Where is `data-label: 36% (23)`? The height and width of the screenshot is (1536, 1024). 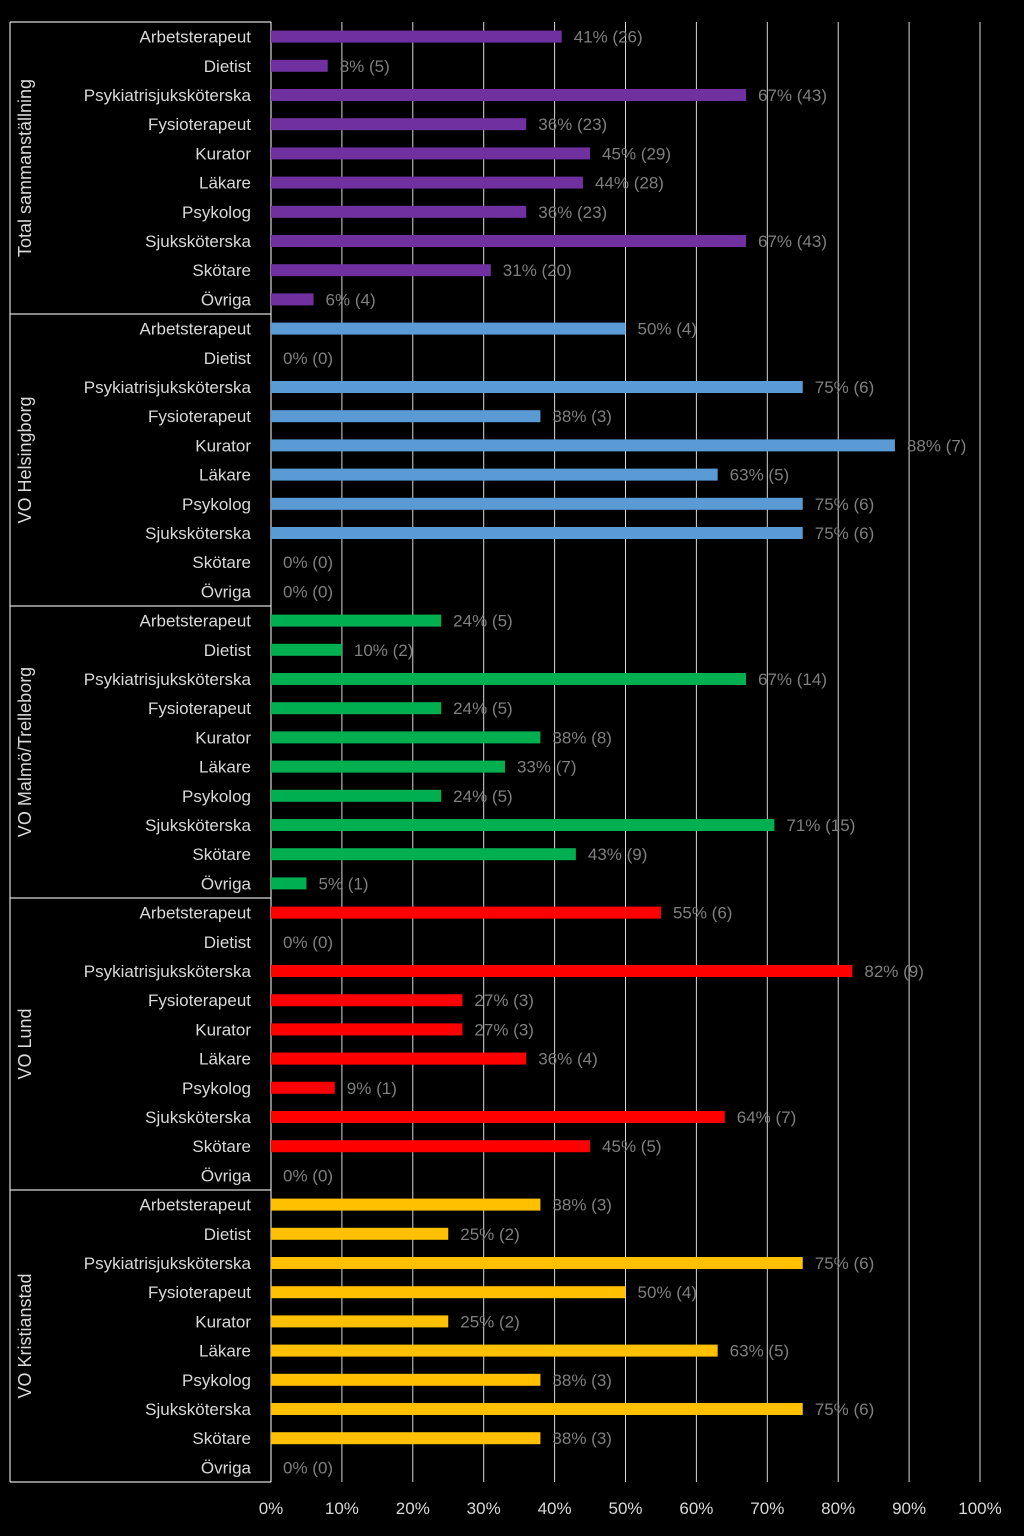
data-label: 36% (23) is located at coordinates (572, 212).